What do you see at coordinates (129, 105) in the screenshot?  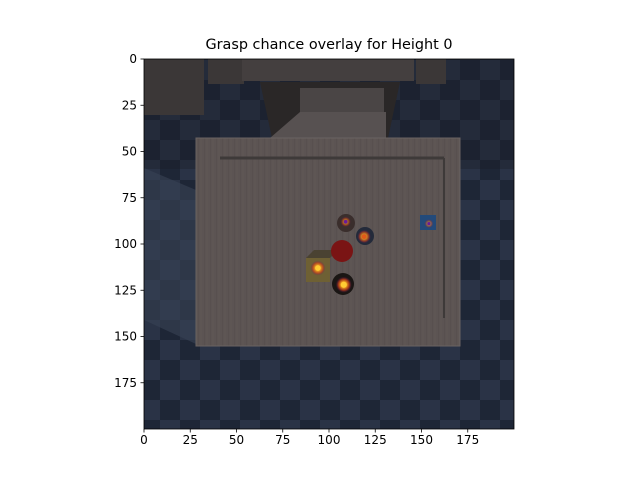 I see `y-tick-label: 25` at bounding box center [129, 105].